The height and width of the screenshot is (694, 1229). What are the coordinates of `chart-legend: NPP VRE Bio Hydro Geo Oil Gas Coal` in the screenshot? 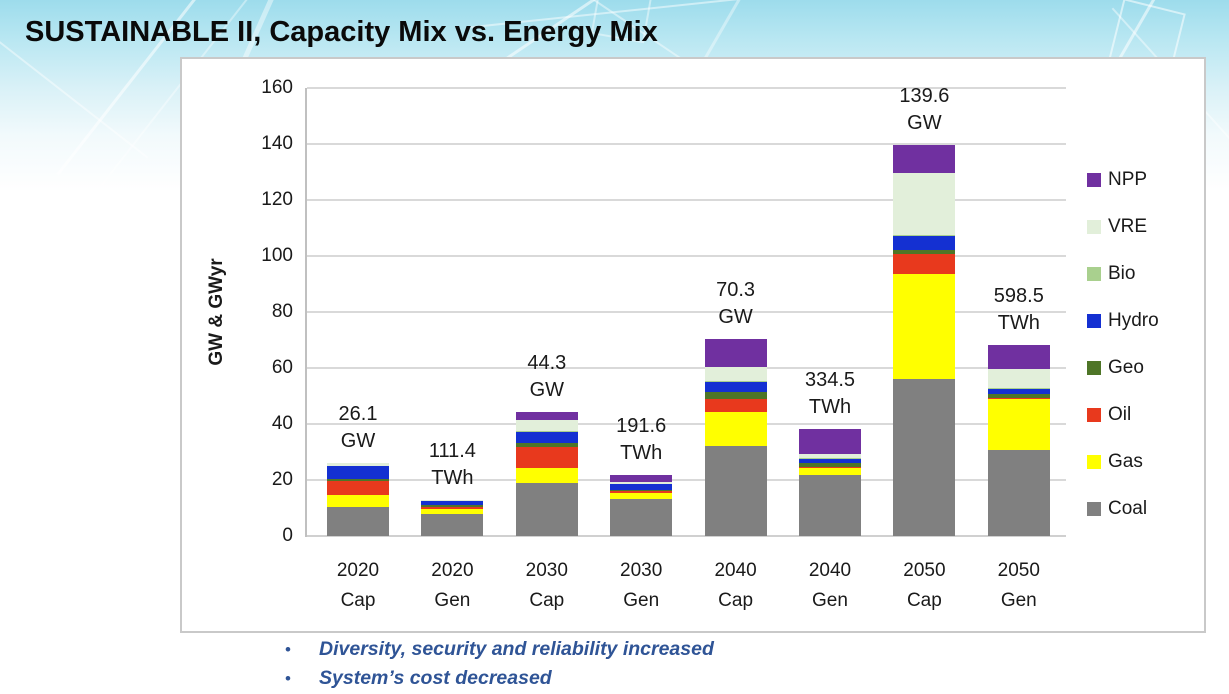 It's located at (1123, 344).